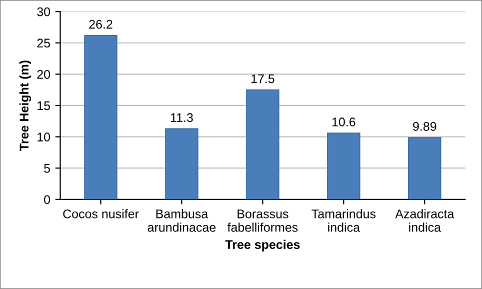 This screenshot has height=289, width=482. Describe the element at coordinates (25, 105) in the screenshot. I see `y-axis-title: Tree Height (m)` at that location.